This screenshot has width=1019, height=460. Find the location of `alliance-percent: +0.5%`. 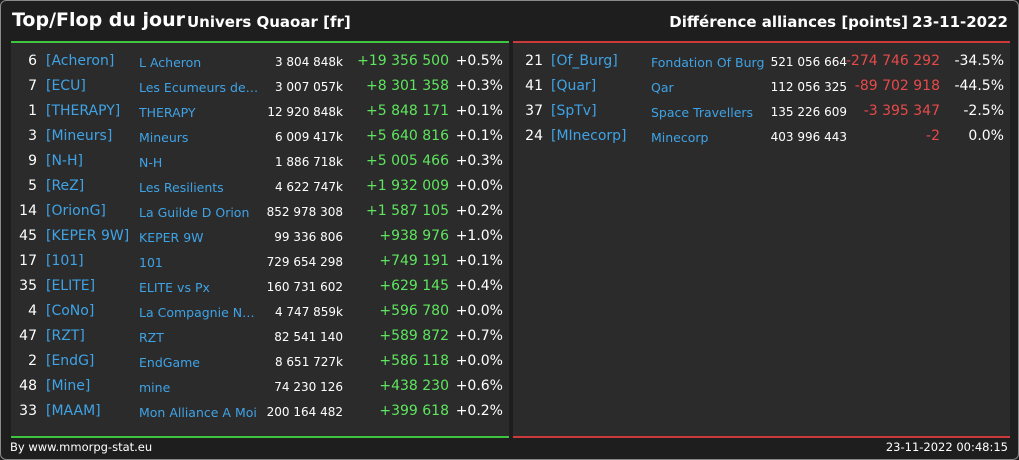

alliance-percent: +0.5% is located at coordinates (479, 61).